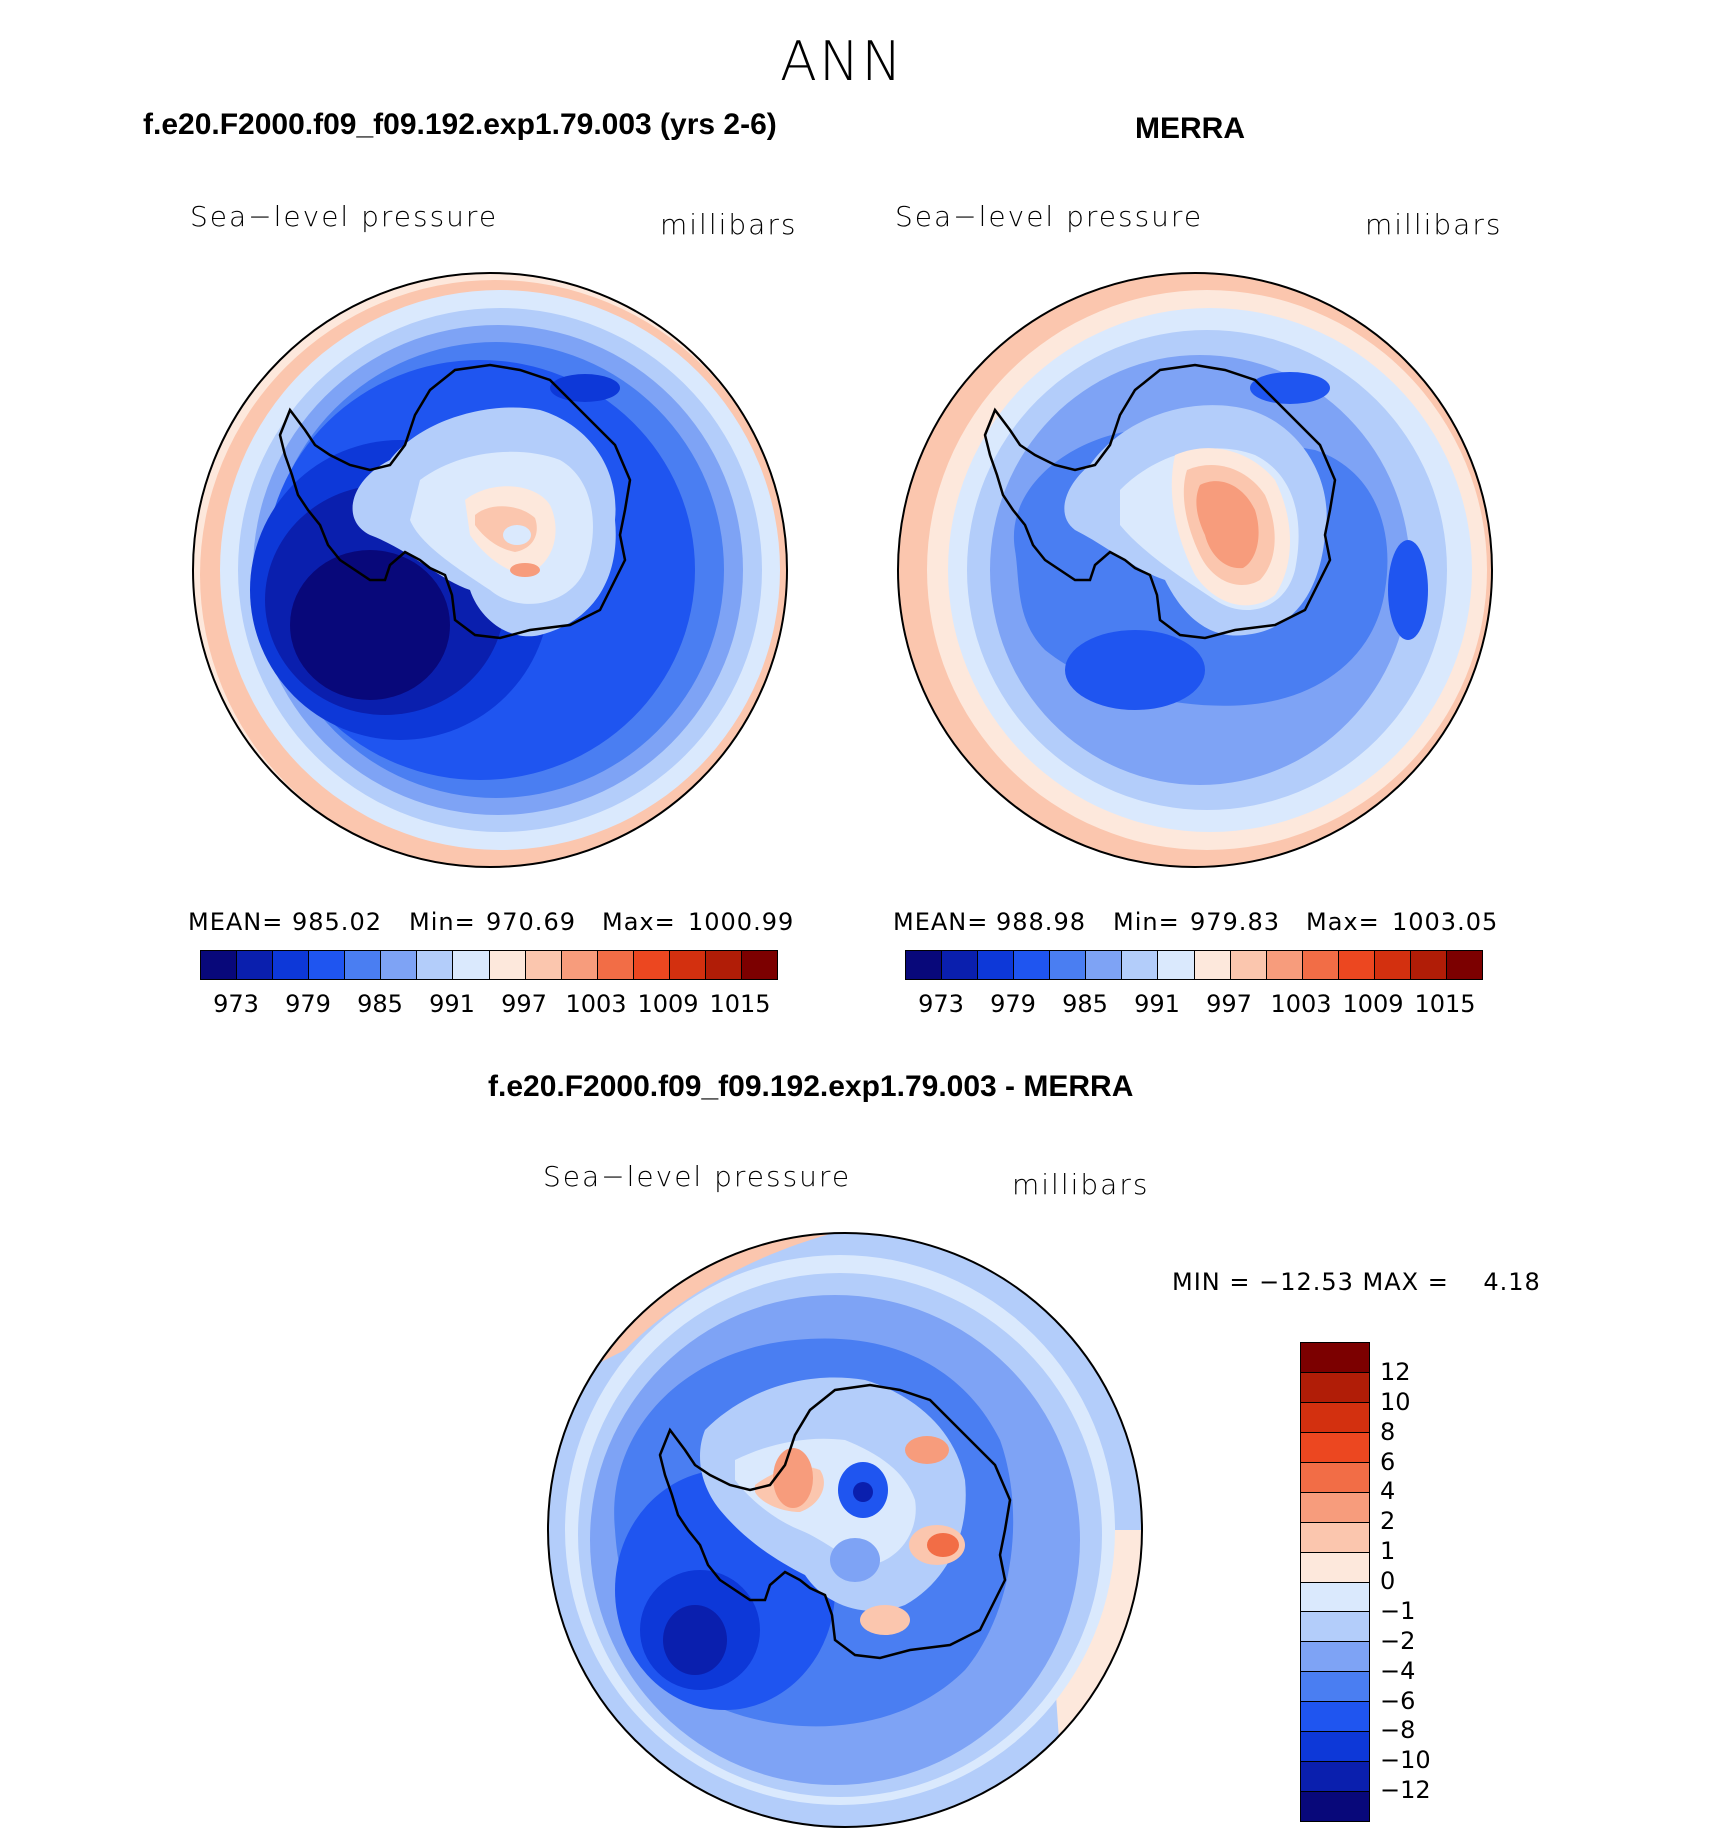  I want to click on panel3-colorbar, so click(1335, 1582).